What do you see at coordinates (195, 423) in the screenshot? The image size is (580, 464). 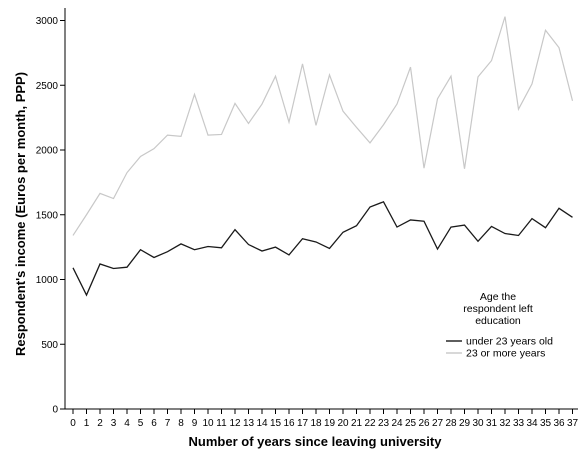 I see `x-tick-label: 9` at bounding box center [195, 423].